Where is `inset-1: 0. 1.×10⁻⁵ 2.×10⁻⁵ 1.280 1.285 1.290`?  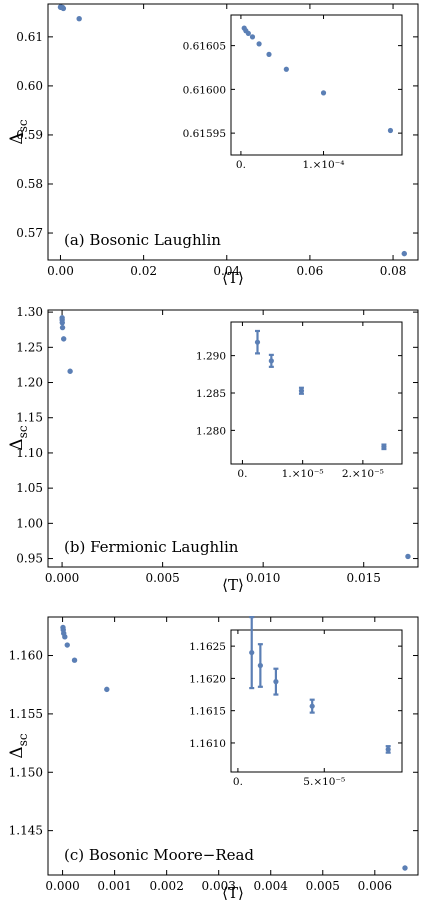 inset-1: 0. 1.×10⁻⁵ 2.×10⁻⁵ 1.280 1.285 1.290 is located at coordinates (299, 400).